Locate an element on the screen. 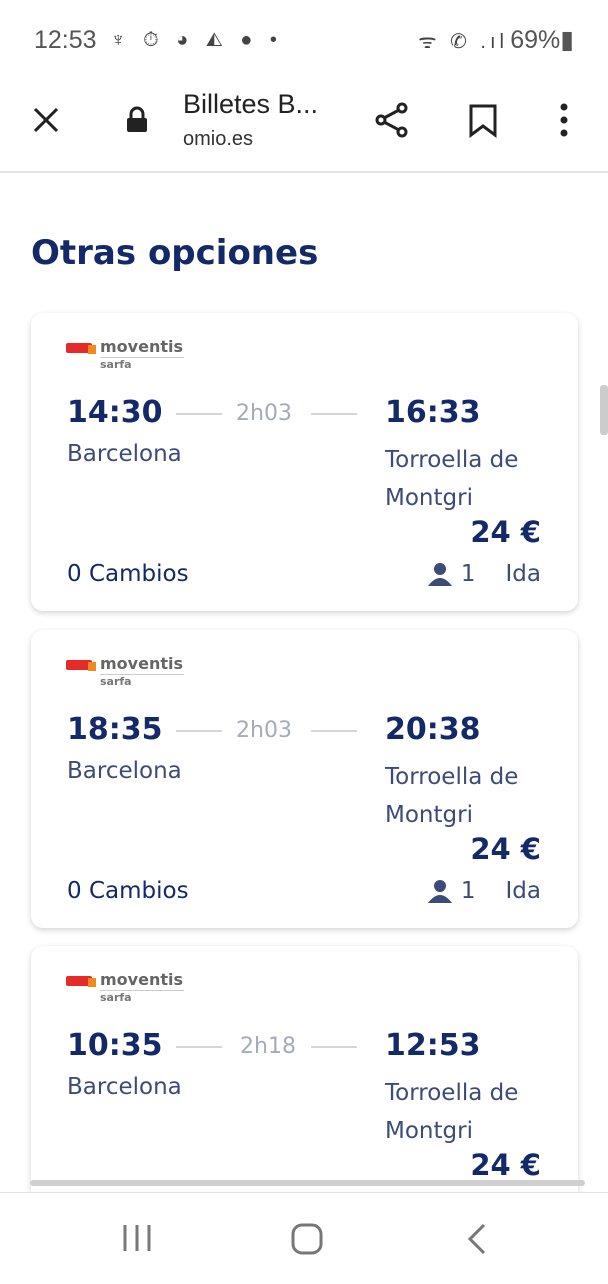  notification-icons: ♆ ⏱ ◕ ◭ ● • is located at coordinates (196, 39).